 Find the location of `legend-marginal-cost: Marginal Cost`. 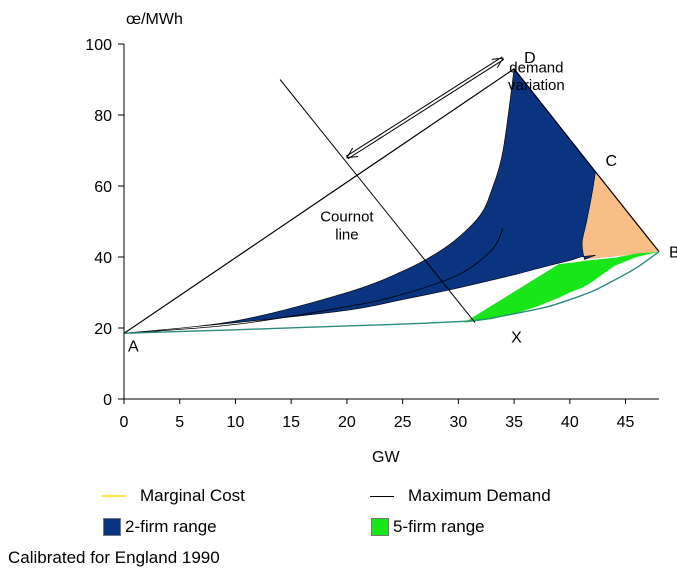

legend-marginal-cost: Marginal Cost is located at coordinates (173, 496).